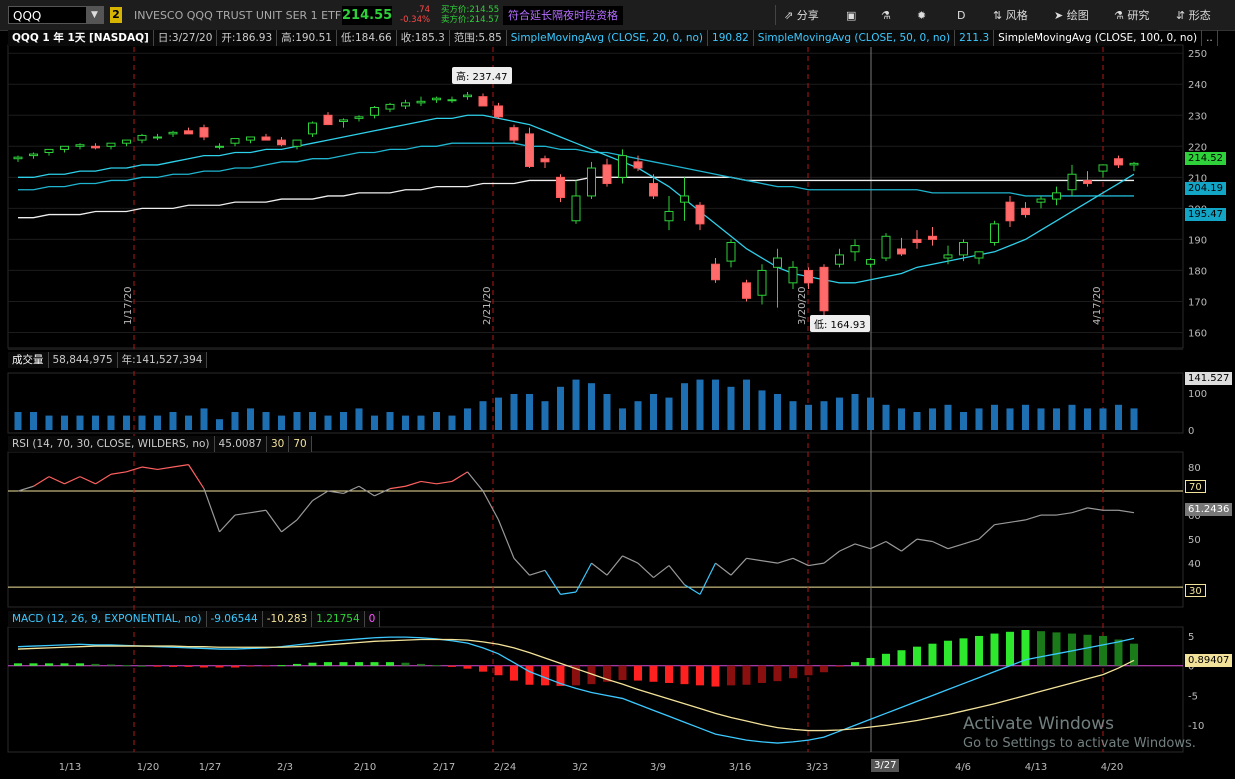 The width and height of the screenshot is (1235, 779). I want to click on sma50-tag: 204.19, so click(1205, 188).